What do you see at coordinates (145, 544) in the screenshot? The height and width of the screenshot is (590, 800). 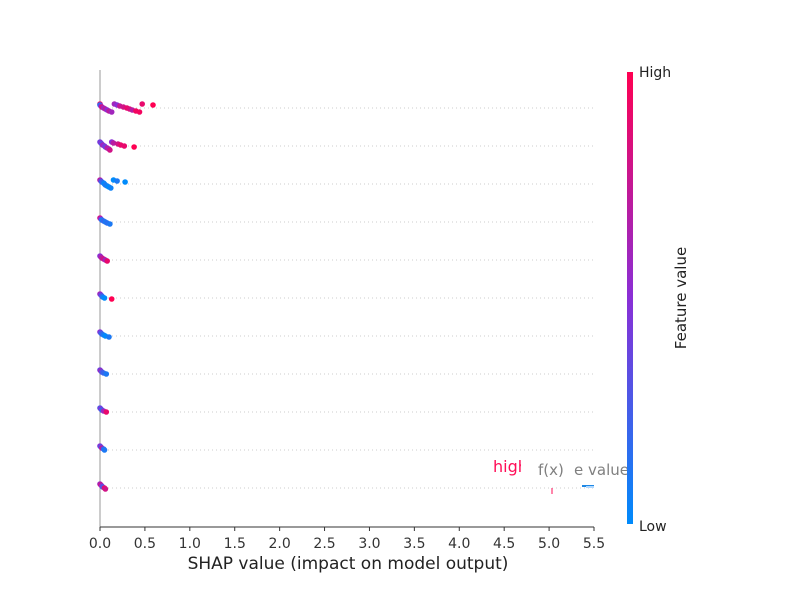 I see `x-tick-label: 0.5` at bounding box center [145, 544].